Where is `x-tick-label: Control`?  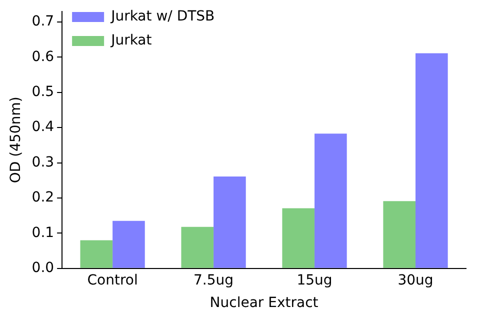
x-tick-label: Control is located at coordinates (112, 280).